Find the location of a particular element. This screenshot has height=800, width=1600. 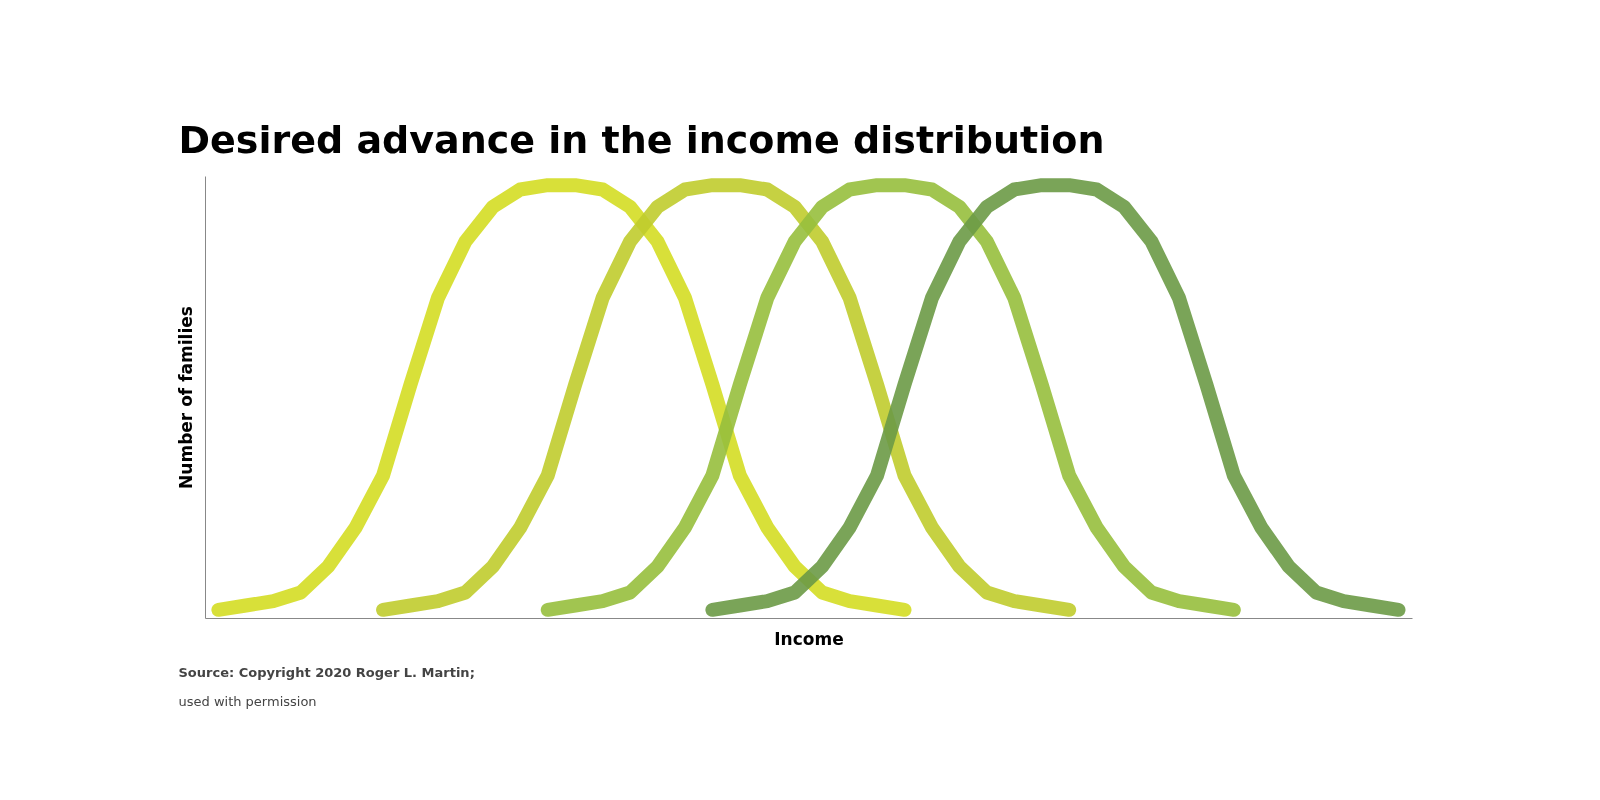

chart-title: Desired advance in the income distribution is located at coordinates (641, 139).